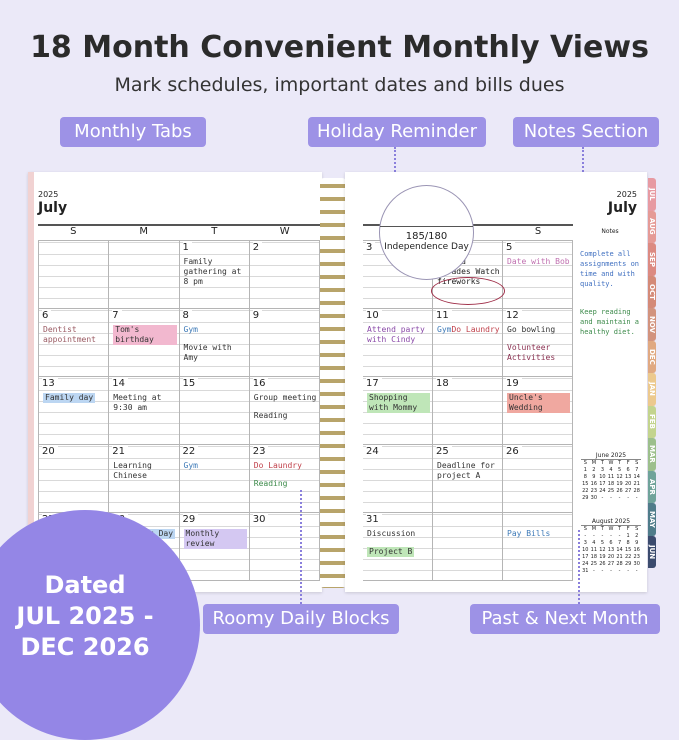  I want to click on month-tab-apr: APR, so click(652, 486).